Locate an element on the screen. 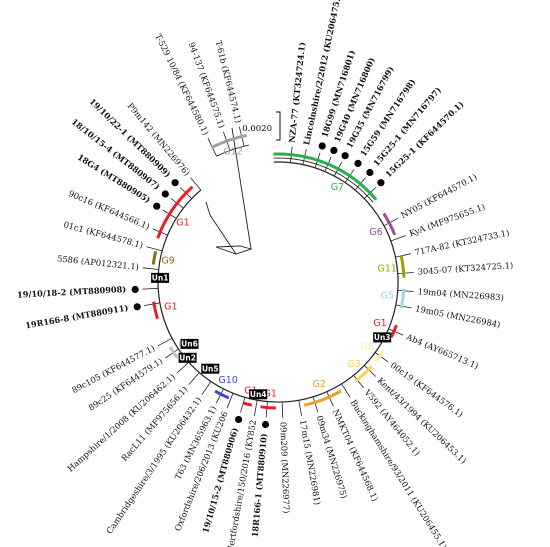  unassigned-label: Un5 is located at coordinates (210, 369).